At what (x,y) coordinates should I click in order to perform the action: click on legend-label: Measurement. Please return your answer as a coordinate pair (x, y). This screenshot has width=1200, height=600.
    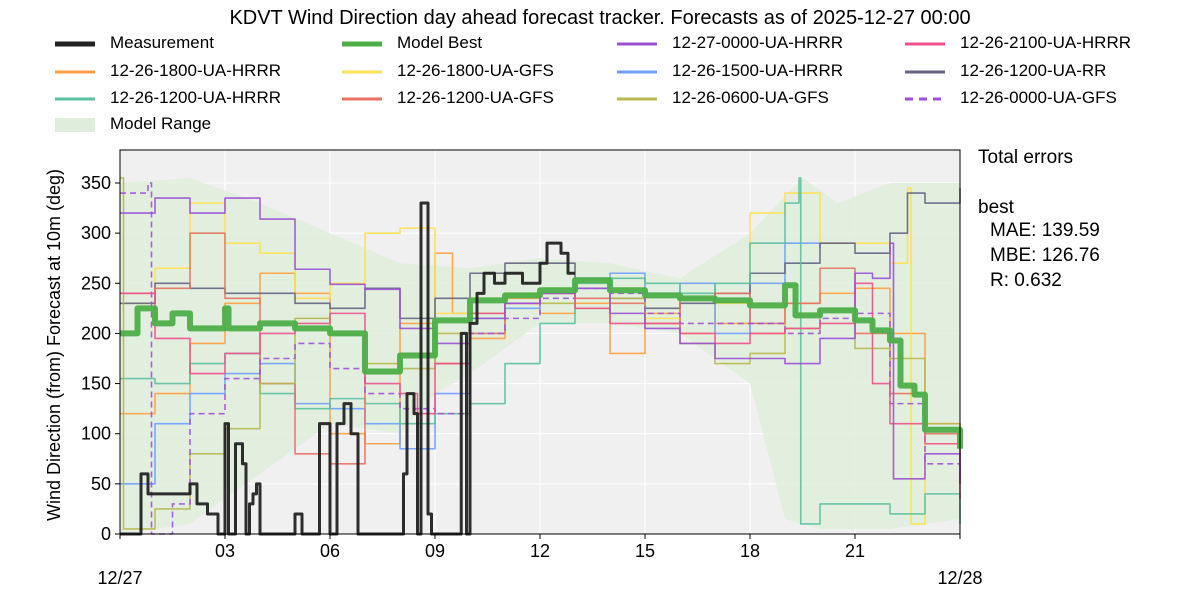
    Looking at the image, I should click on (162, 42).